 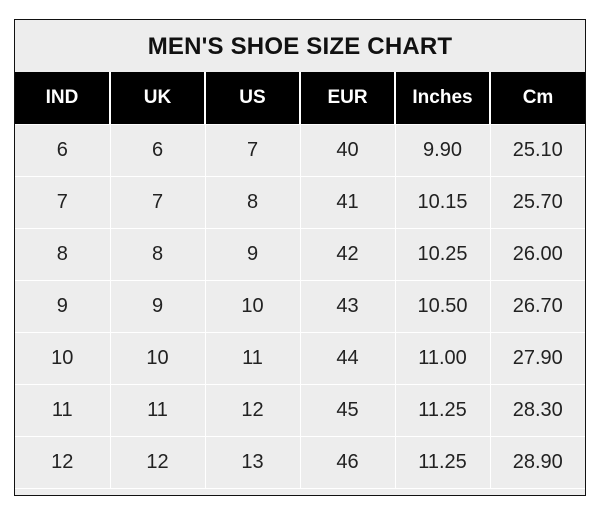 What do you see at coordinates (442, 306) in the screenshot?
I see `cell-inches: 10.50` at bounding box center [442, 306].